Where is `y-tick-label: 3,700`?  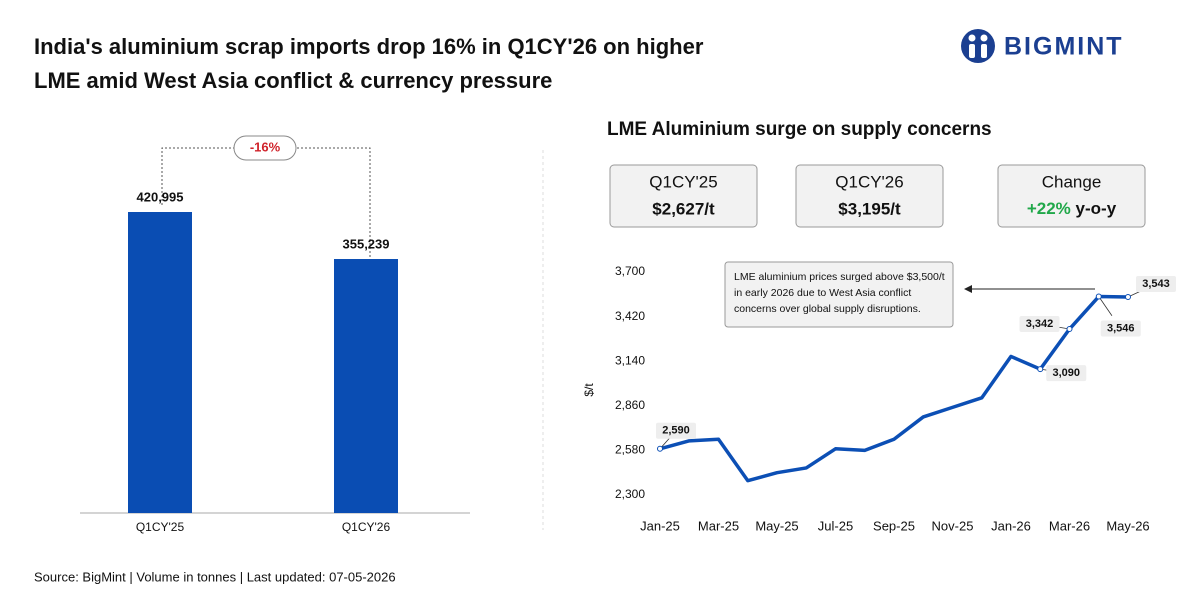
y-tick-label: 3,700 is located at coordinates (630, 271).